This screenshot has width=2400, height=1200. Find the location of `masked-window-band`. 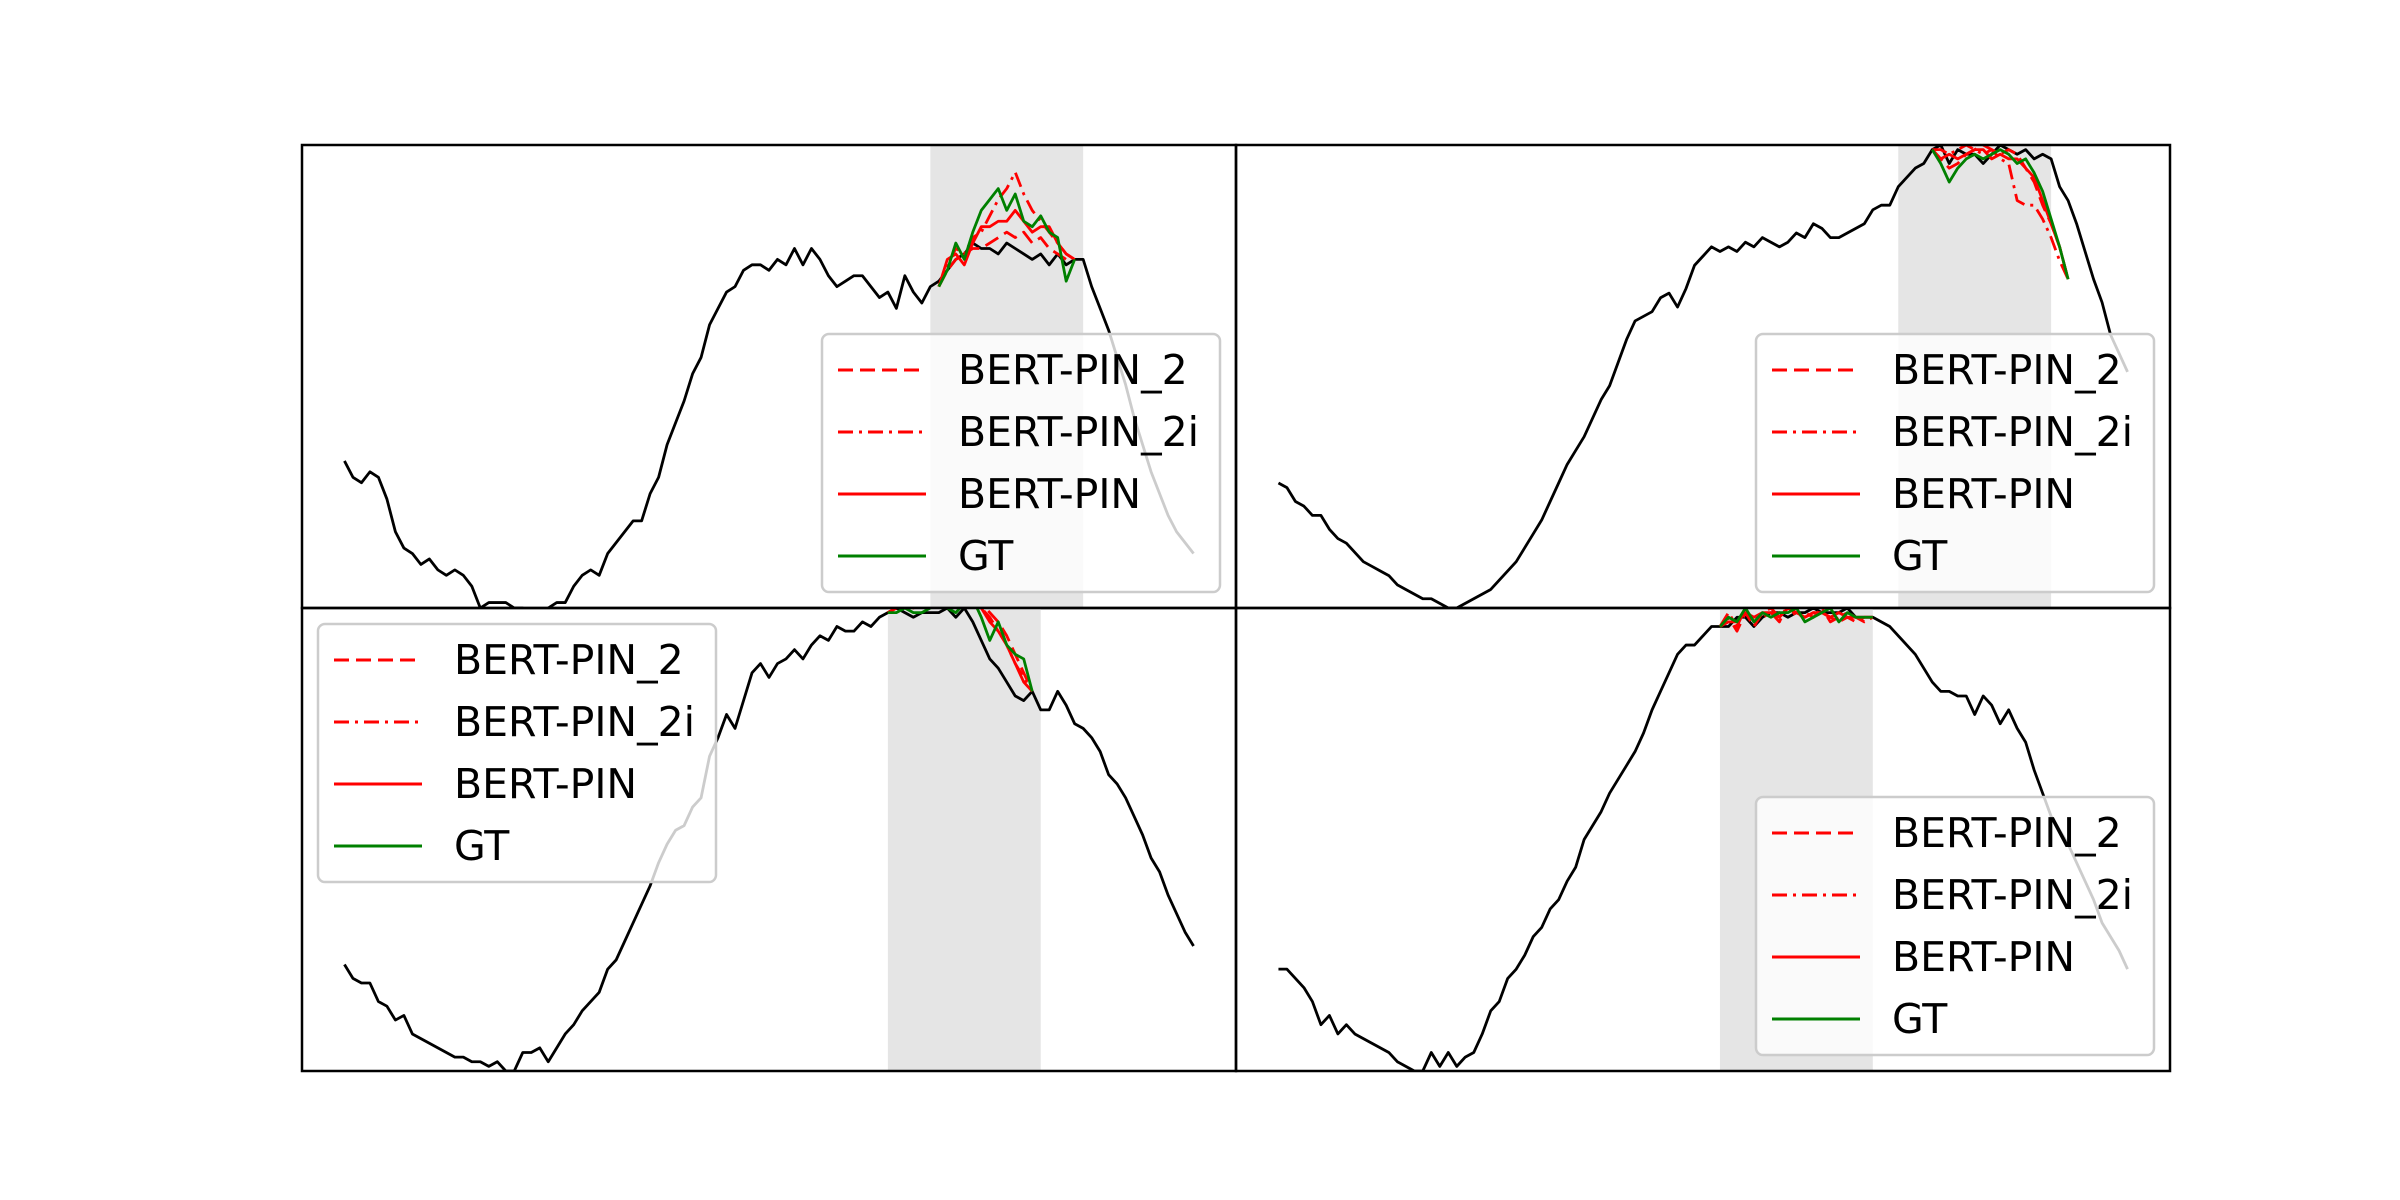

masked-window-band is located at coordinates (964, 839).